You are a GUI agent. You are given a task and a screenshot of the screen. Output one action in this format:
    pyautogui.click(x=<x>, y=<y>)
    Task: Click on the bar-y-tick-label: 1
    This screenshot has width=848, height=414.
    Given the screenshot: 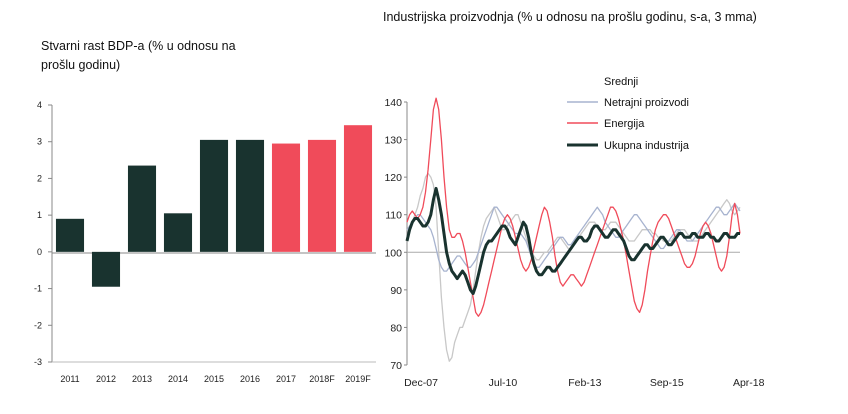 What is the action you would take?
    pyautogui.click(x=39, y=215)
    